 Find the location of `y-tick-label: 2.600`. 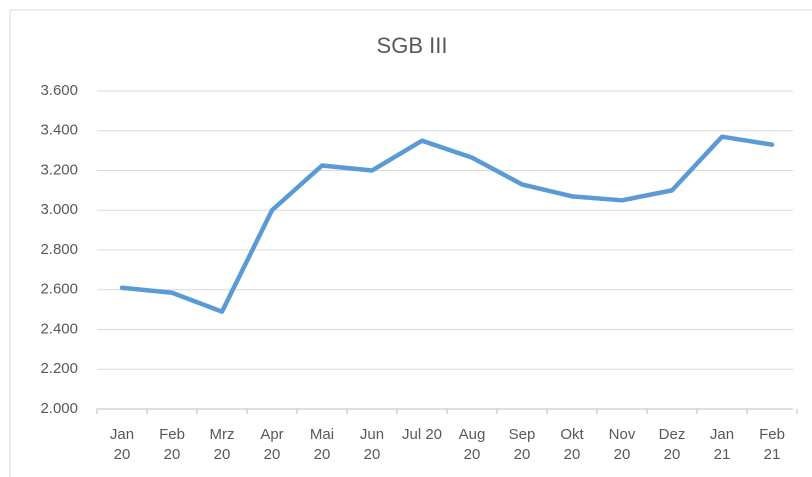

y-tick-label: 2.600 is located at coordinates (59, 289).